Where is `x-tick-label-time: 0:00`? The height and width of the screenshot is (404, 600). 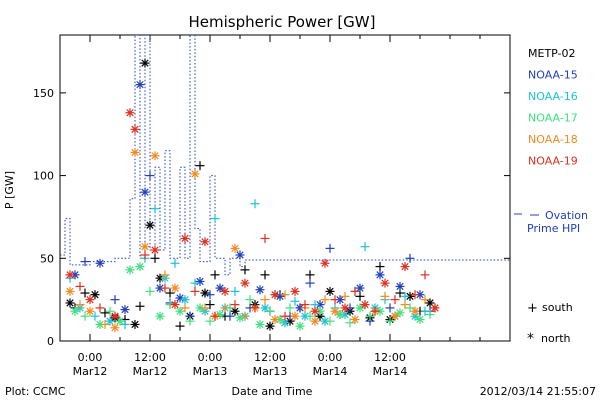 x-tick-label-time: 0:00 is located at coordinates (210, 357).